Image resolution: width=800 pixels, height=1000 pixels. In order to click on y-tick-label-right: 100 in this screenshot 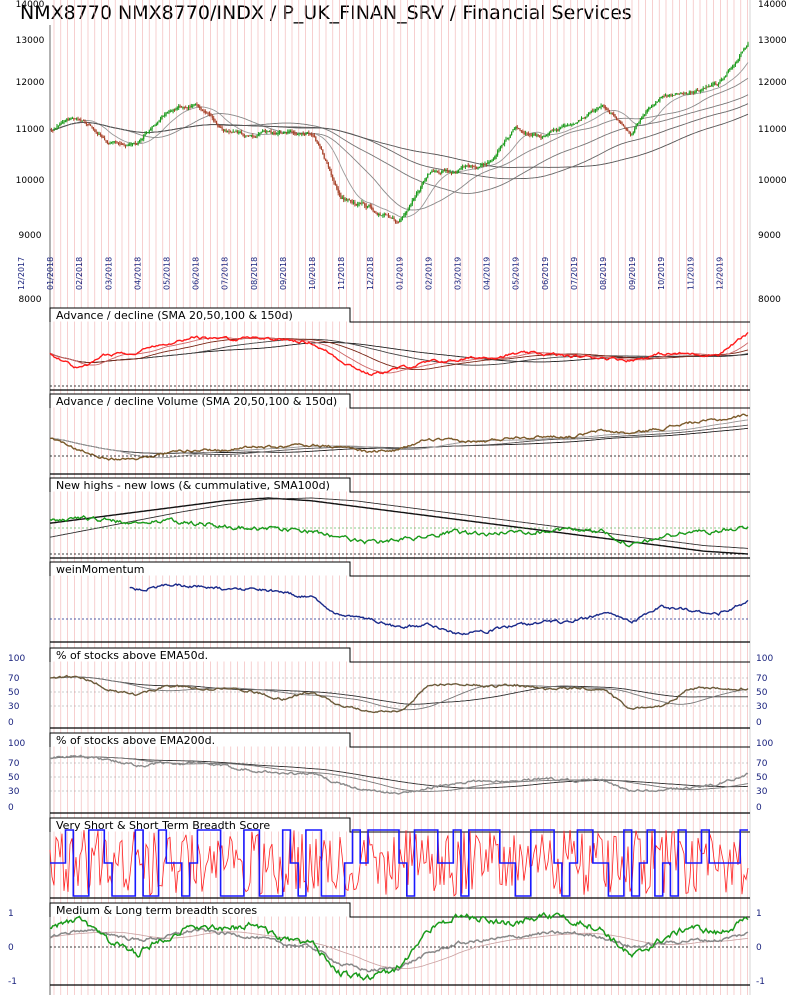, I will do `click(764, 744)`.